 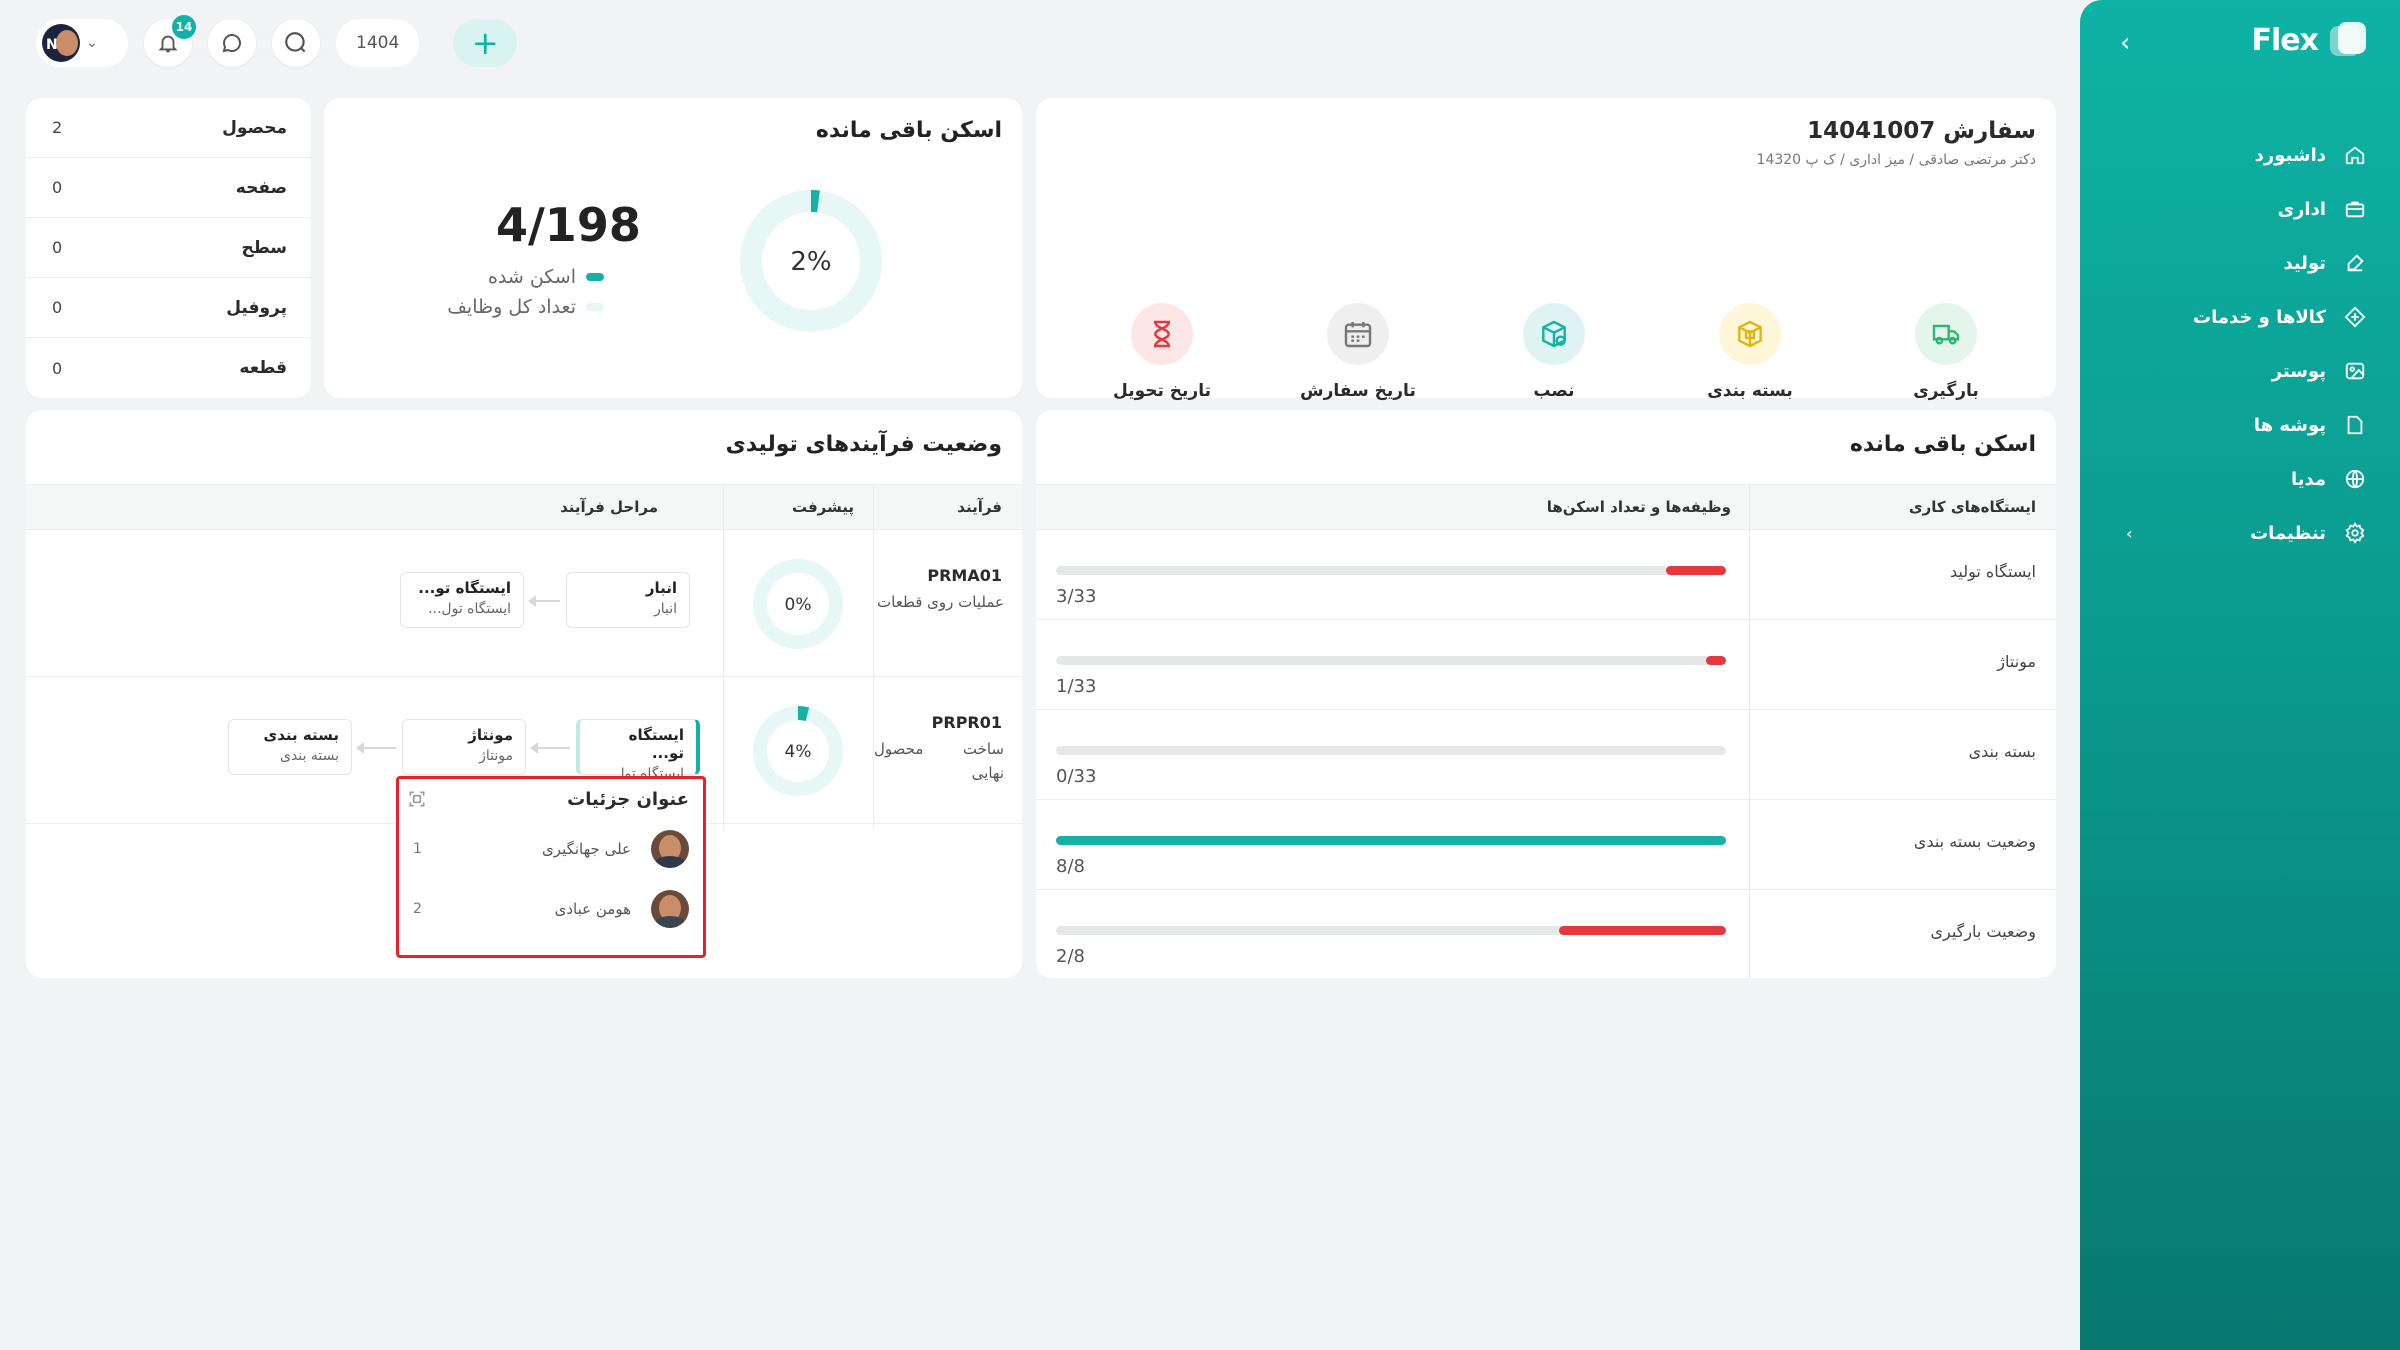 I want to click on sidebar-item-production: تولید, so click(x=2246, y=263).